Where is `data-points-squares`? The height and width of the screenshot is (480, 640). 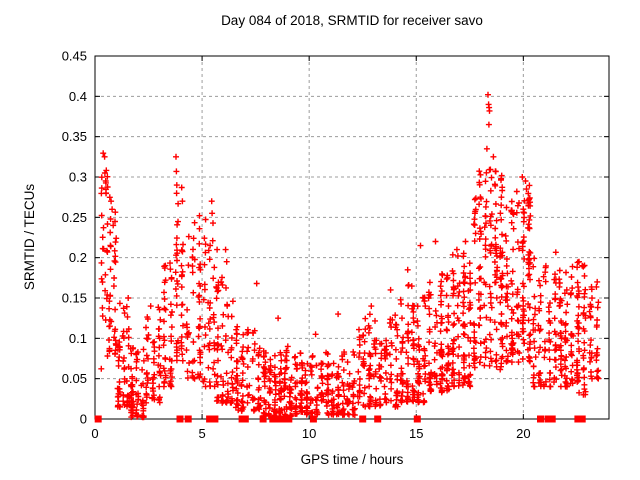
data-points-squares is located at coordinates (340, 419).